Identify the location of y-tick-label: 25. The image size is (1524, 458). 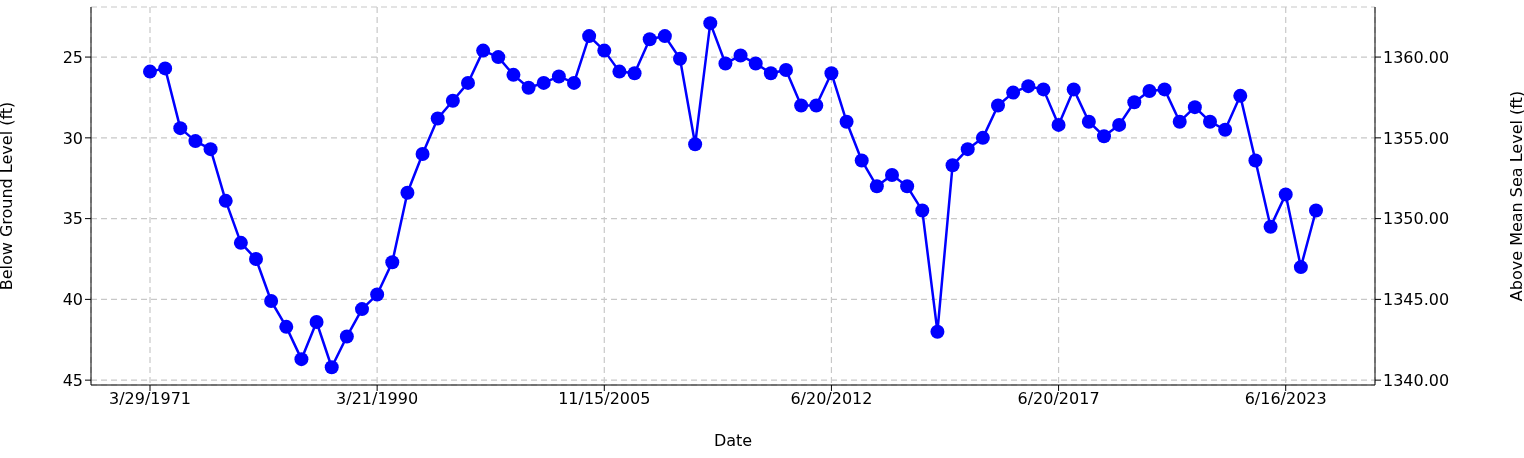
(72, 57).